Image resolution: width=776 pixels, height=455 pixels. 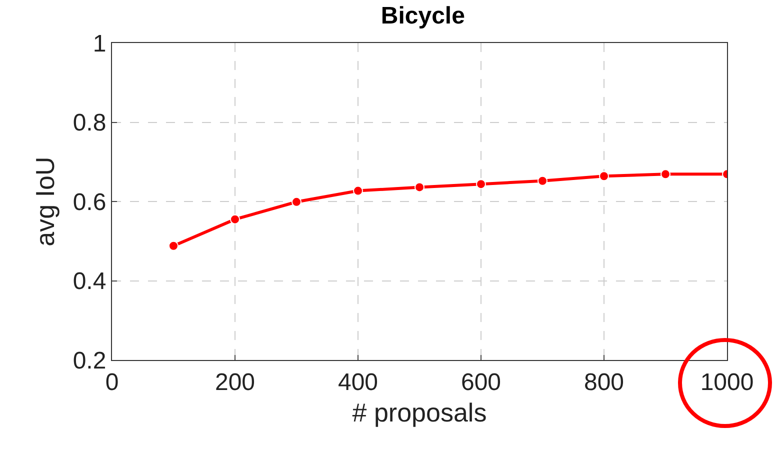 I want to click on x-tick-label: 1000, so click(x=727, y=382).